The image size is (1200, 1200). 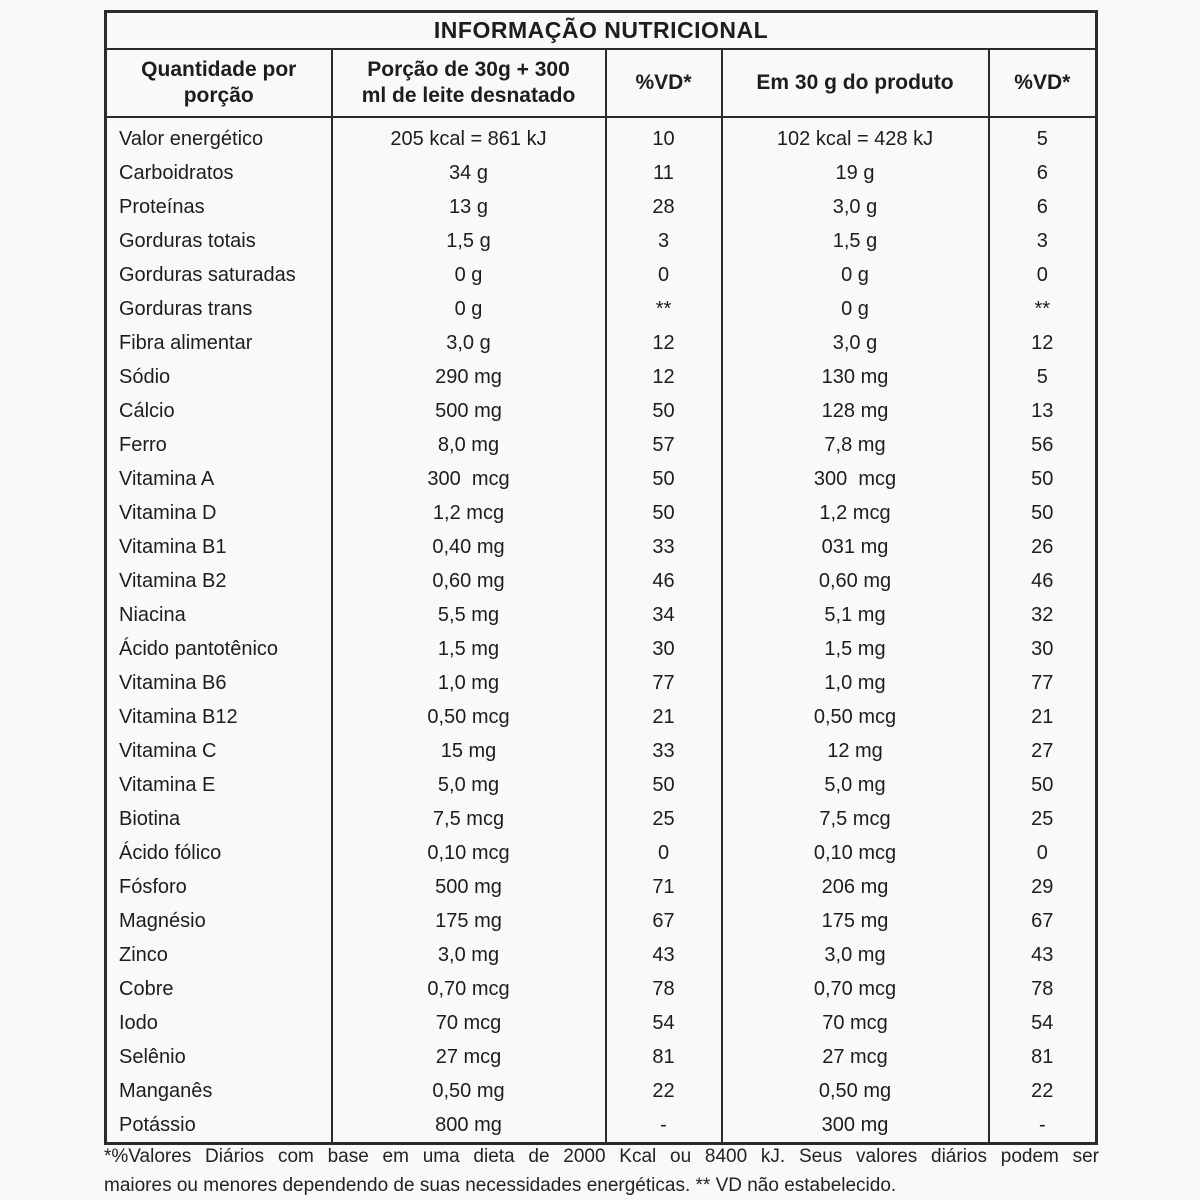 I want to click on vd-with-milk-cell: 34, so click(x=663, y=615).